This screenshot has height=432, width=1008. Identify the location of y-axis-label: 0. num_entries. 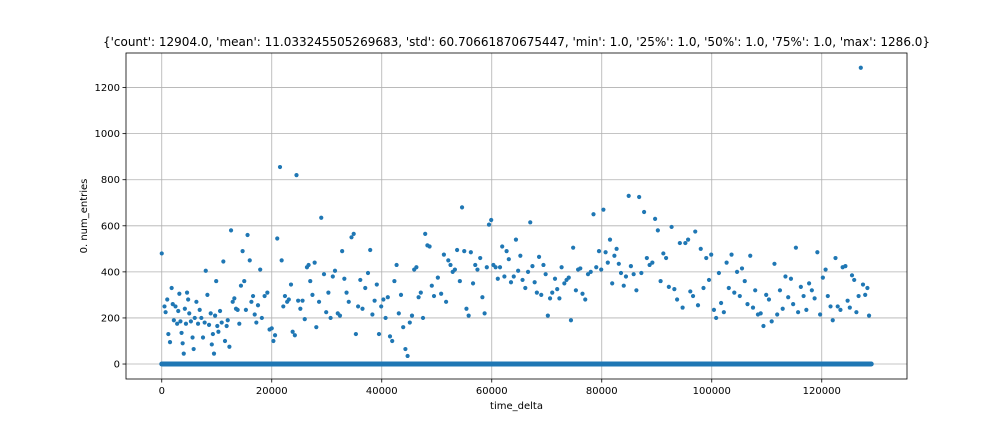
(84, 216).